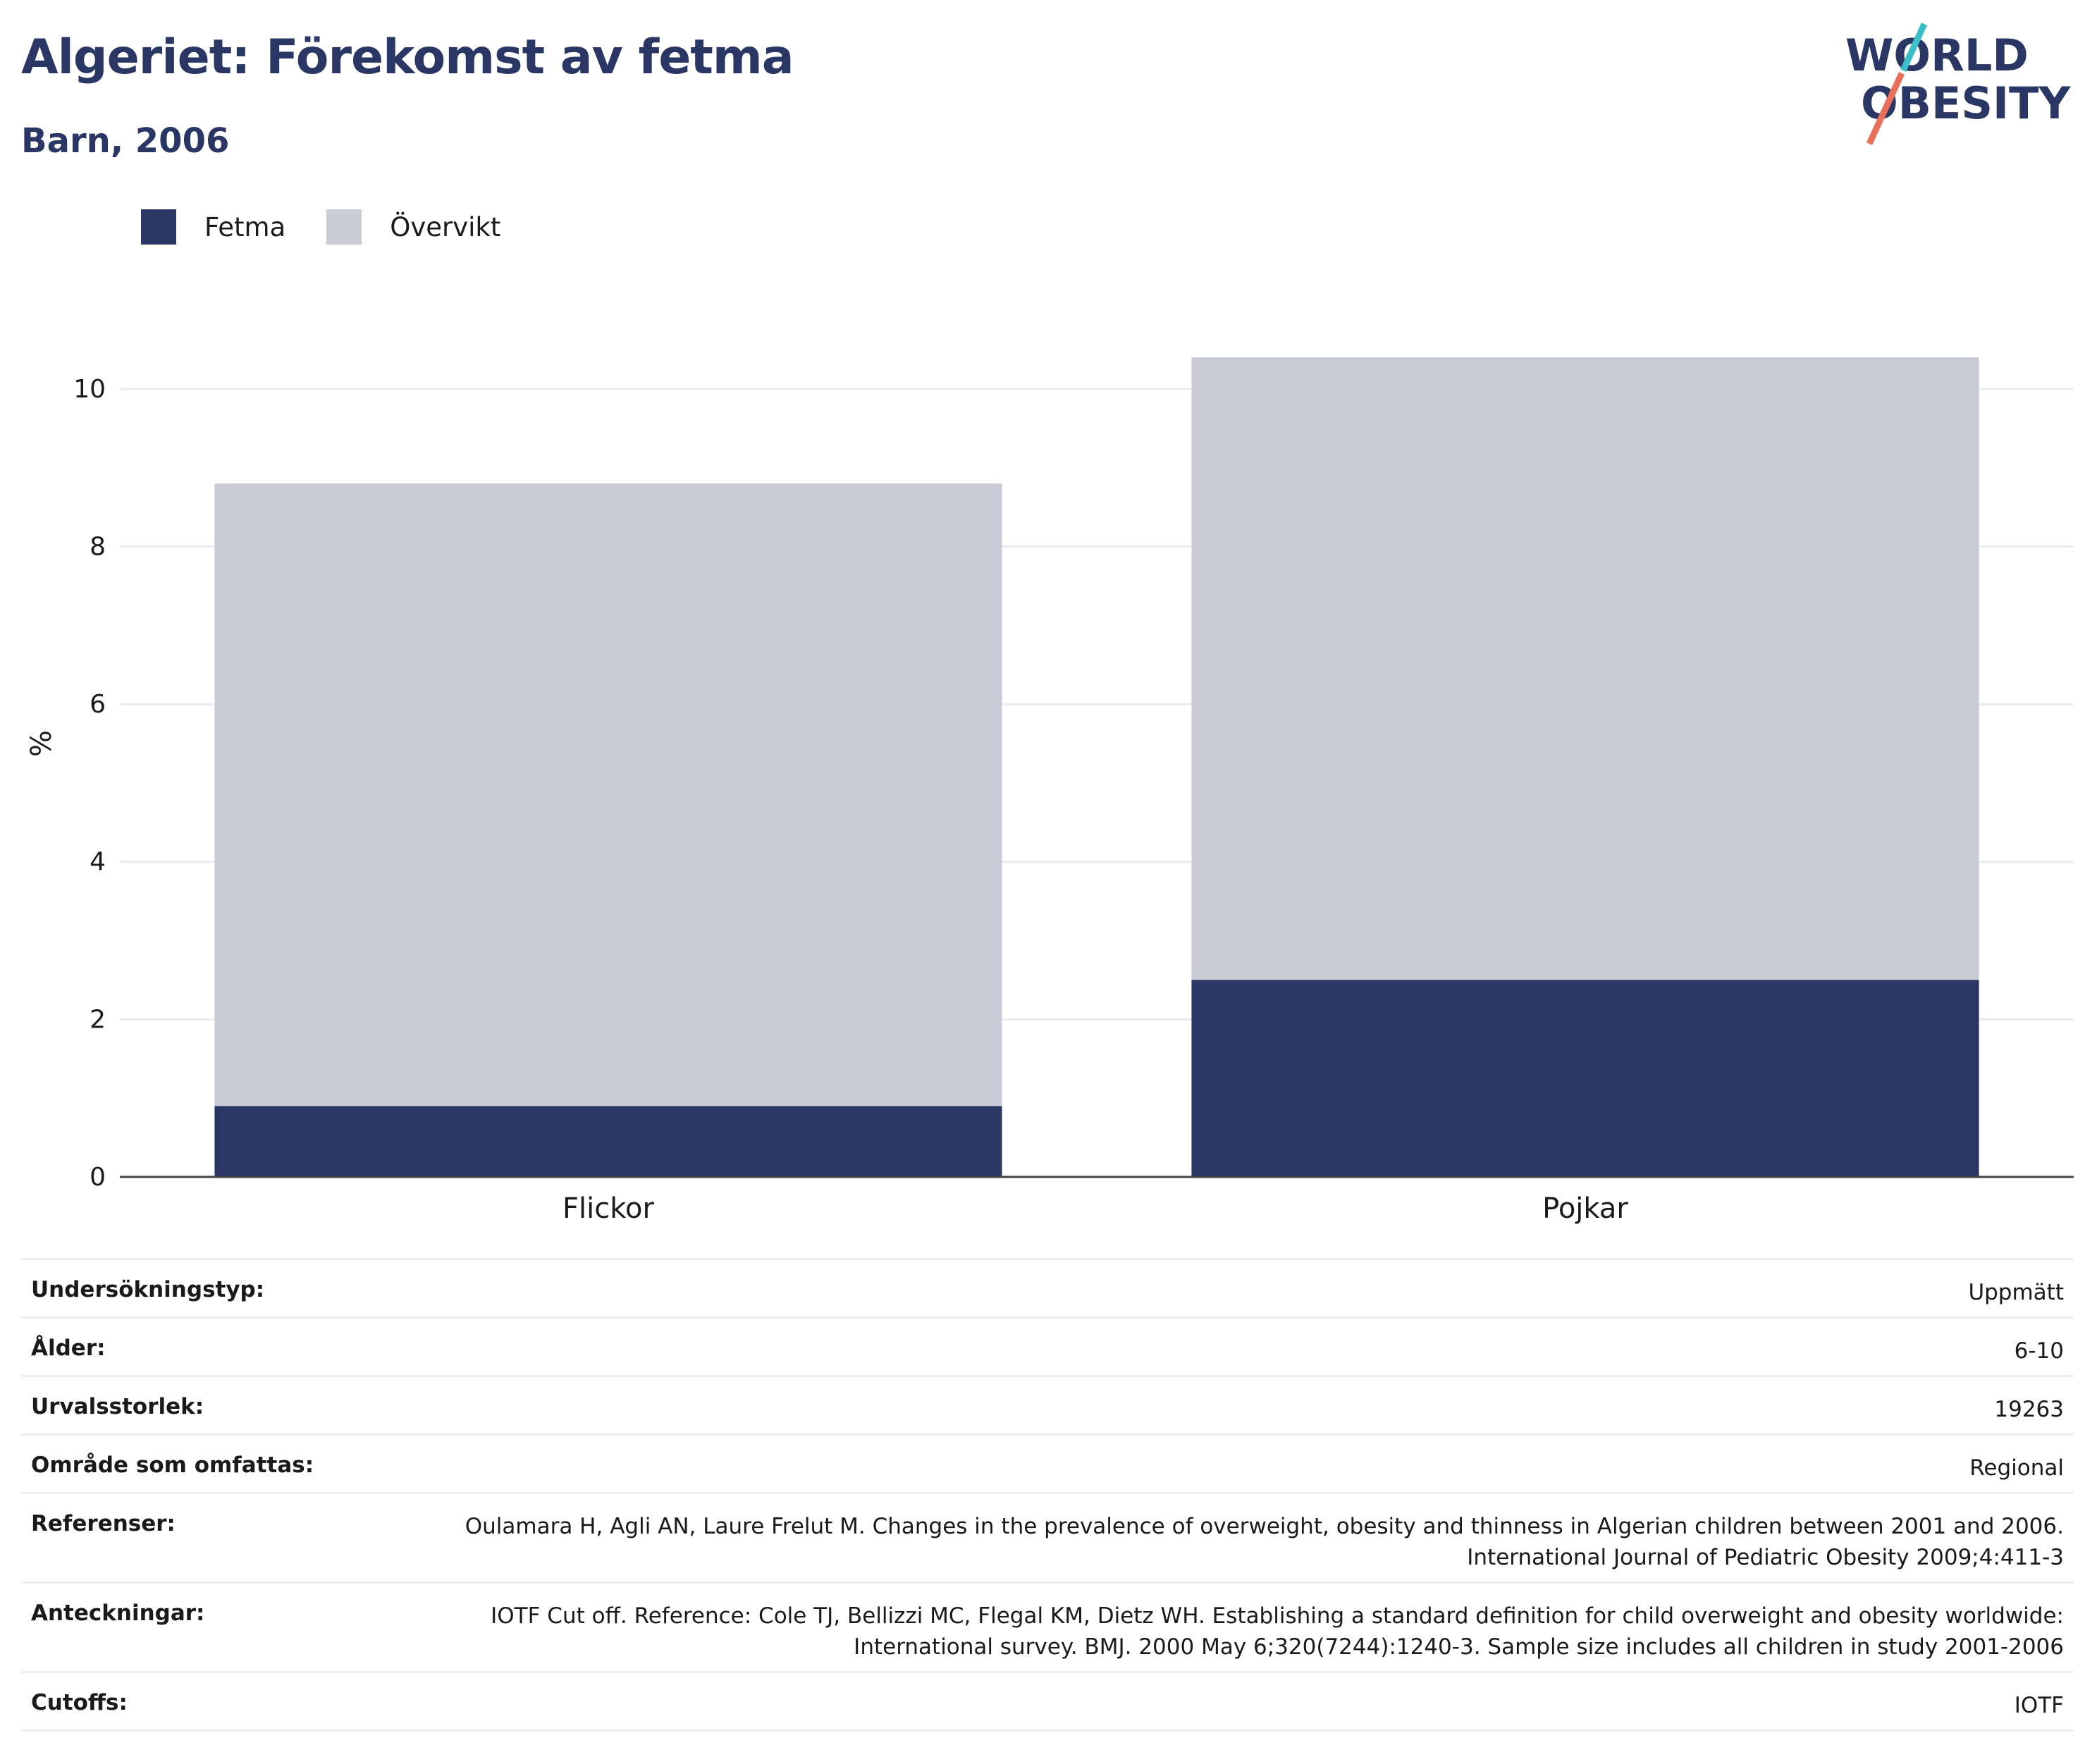  Describe the element at coordinates (98, 546) in the screenshot. I see `y-tick-label: 8` at that location.